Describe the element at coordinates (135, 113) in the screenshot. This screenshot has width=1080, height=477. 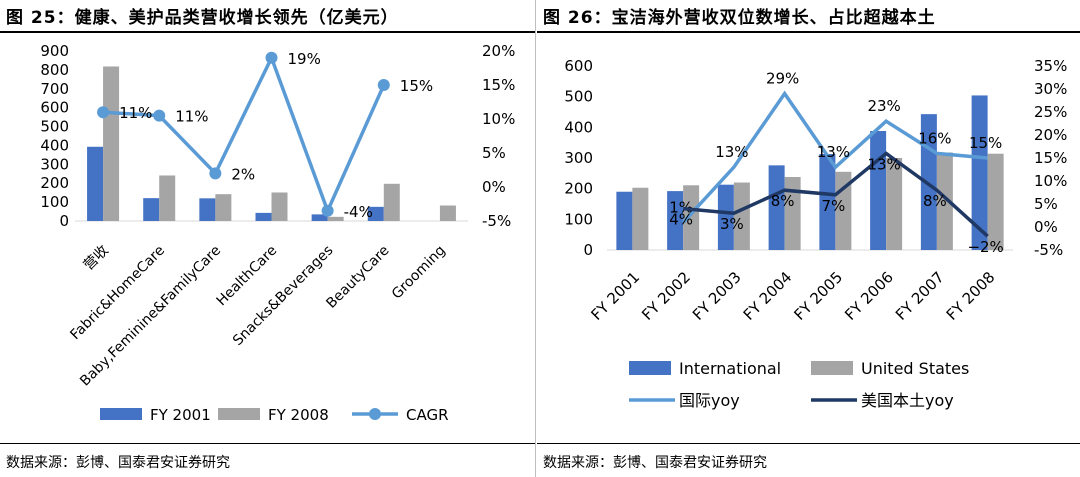
I see `cagr-data-label: 11%` at that location.